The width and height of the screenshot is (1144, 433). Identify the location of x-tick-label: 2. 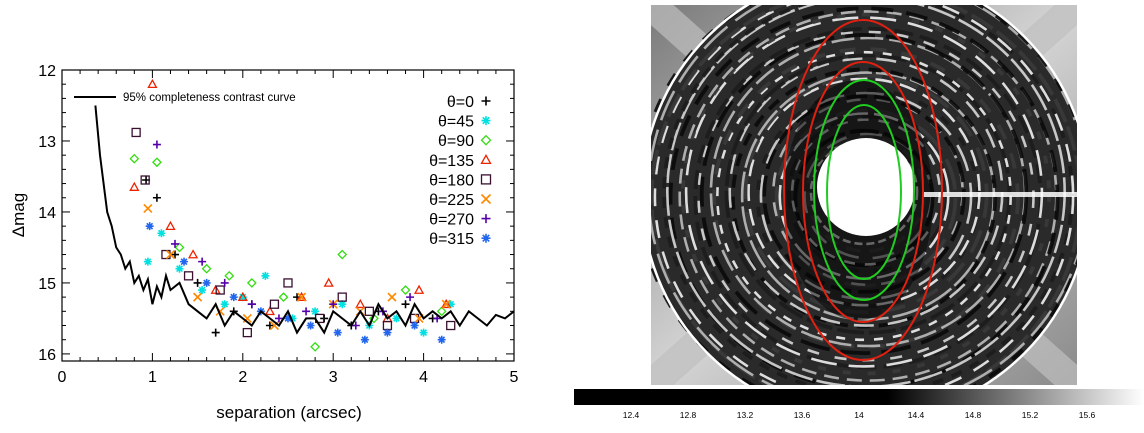
(242, 377).